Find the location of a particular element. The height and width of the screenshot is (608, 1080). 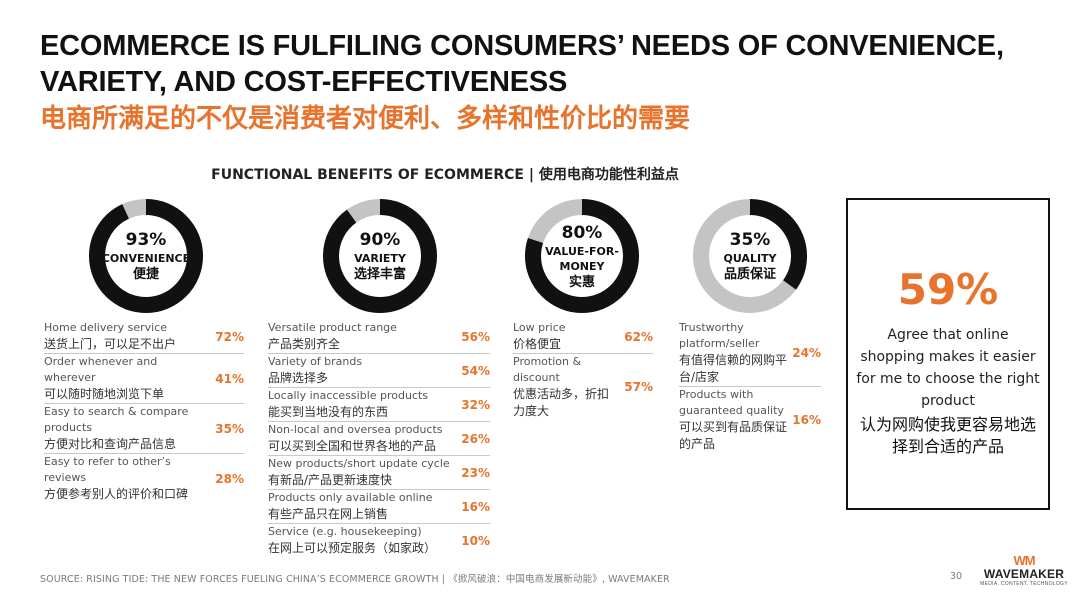

donut-text: 90% VARIETY 选择丰富 is located at coordinates (380, 256).